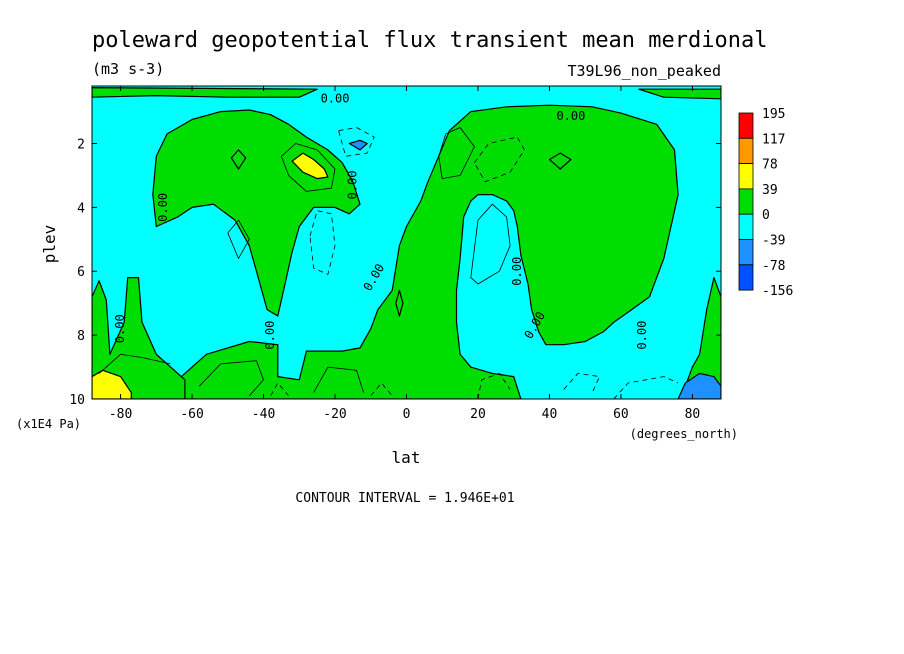 The image size is (904, 654). What do you see at coordinates (263, 414) in the screenshot?
I see `x-tick-label: -40` at bounding box center [263, 414].